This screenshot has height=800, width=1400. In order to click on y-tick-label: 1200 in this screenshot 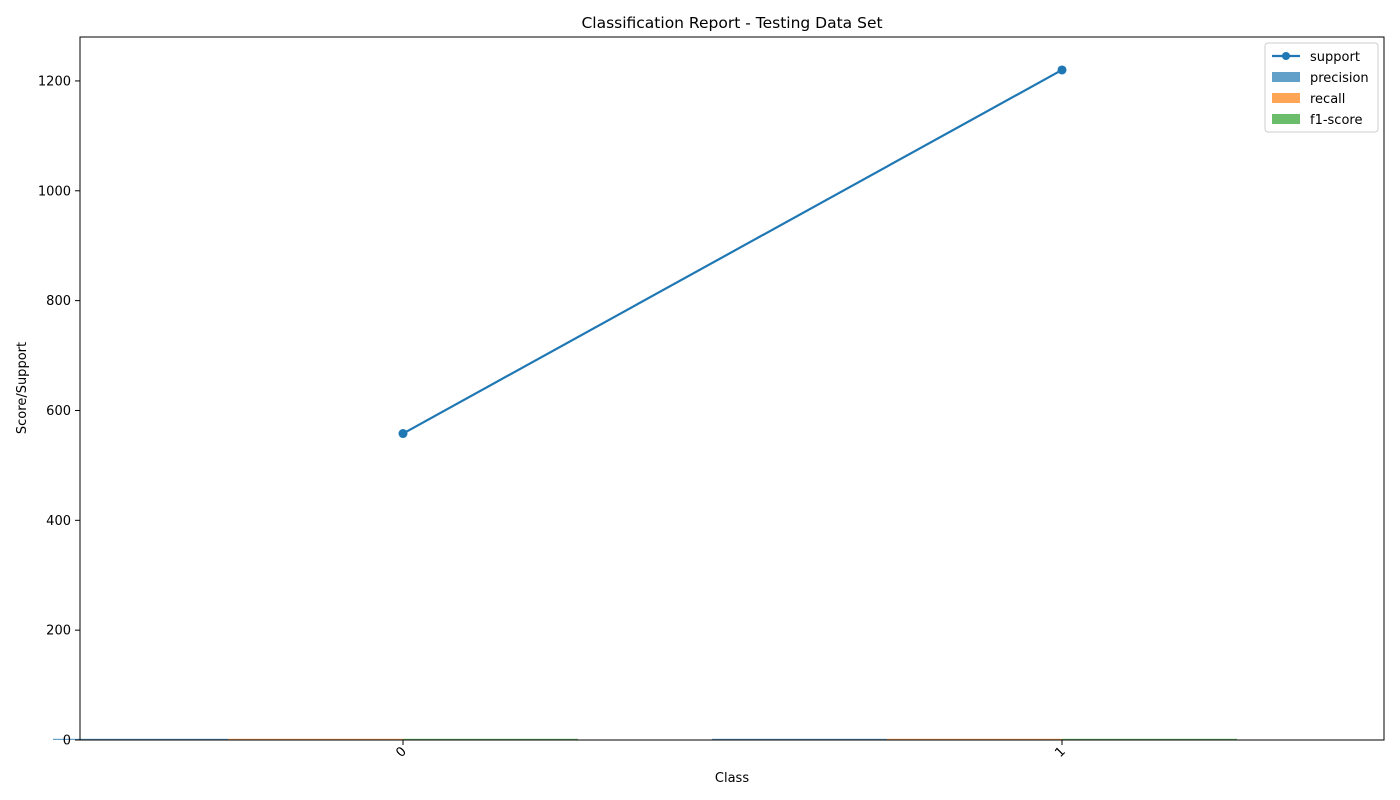, I will do `click(54, 81)`.